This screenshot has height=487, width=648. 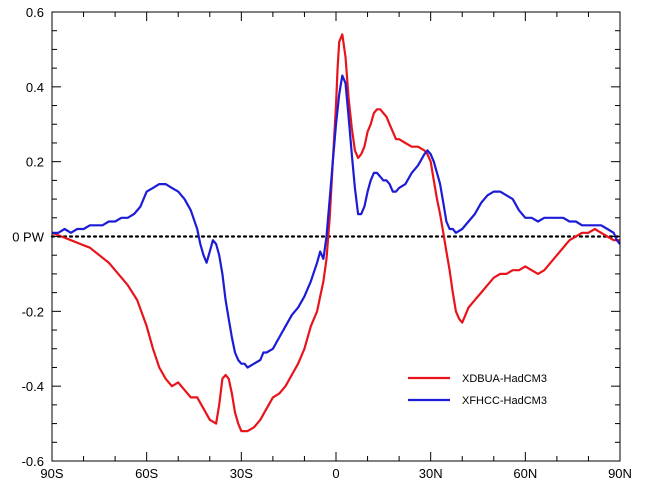 I want to click on x-tick-label: 0, so click(x=335, y=473).